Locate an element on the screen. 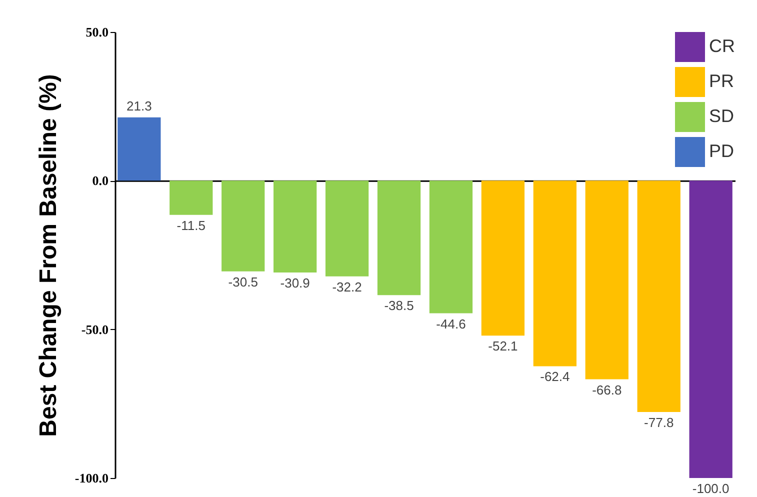 The width and height of the screenshot is (757, 497). legend-label: SD is located at coordinates (721, 116).